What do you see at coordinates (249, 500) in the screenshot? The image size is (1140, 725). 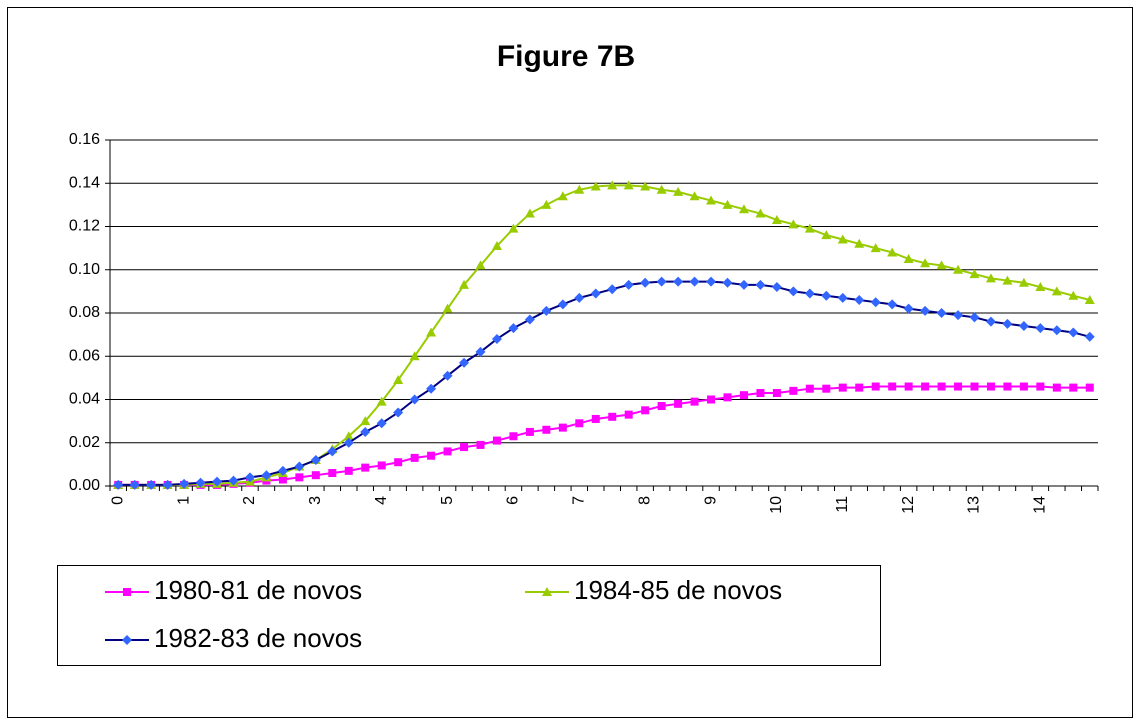 I see `x-tick-label: 2` at bounding box center [249, 500].